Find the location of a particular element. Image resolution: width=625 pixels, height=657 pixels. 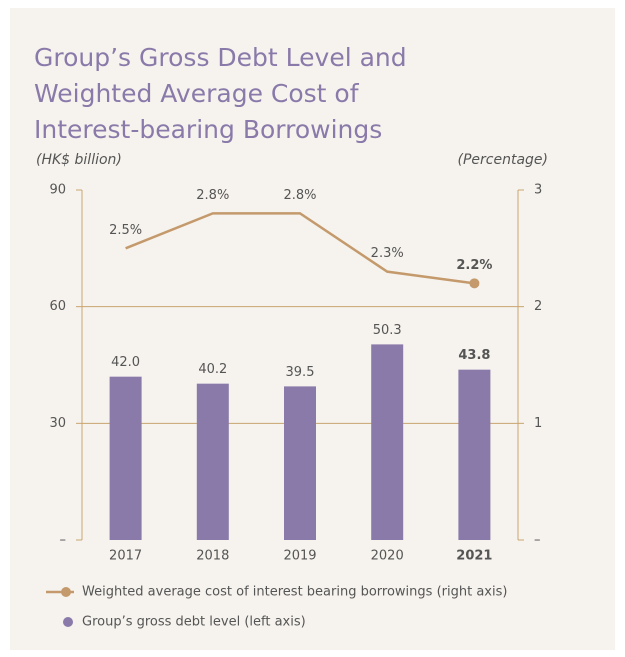

y-tick-label: 60 is located at coordinates (57, 306).